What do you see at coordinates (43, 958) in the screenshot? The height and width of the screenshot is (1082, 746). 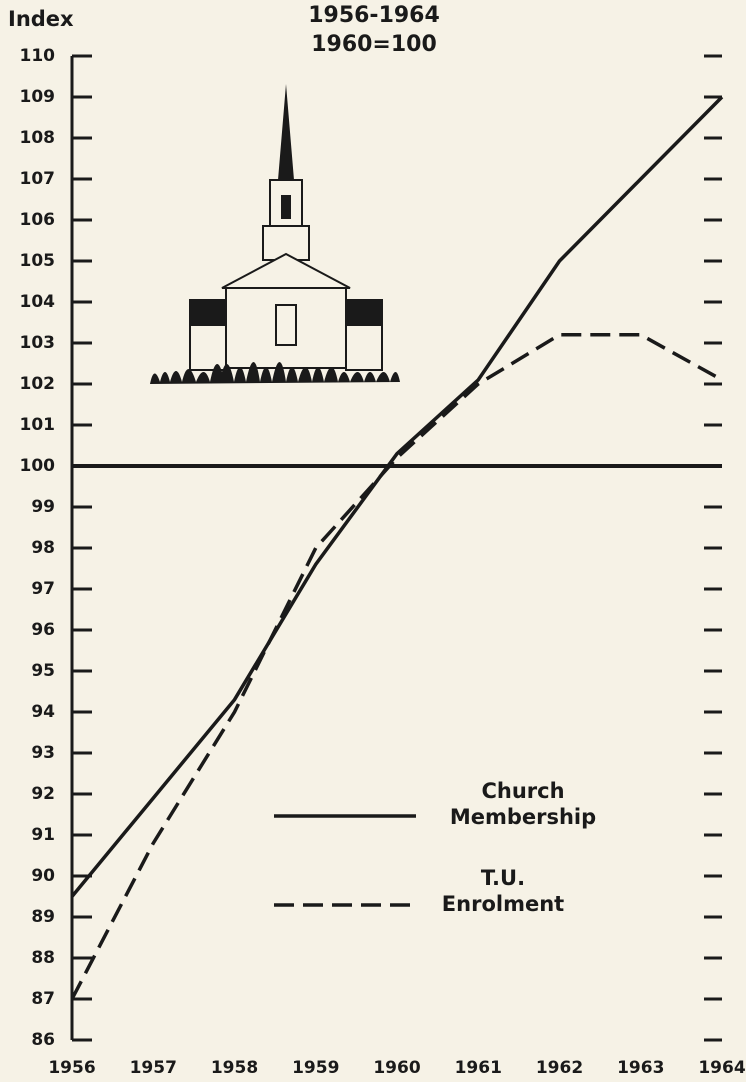 I see `y-tick-label: 88` at bounding box center [43, 958].